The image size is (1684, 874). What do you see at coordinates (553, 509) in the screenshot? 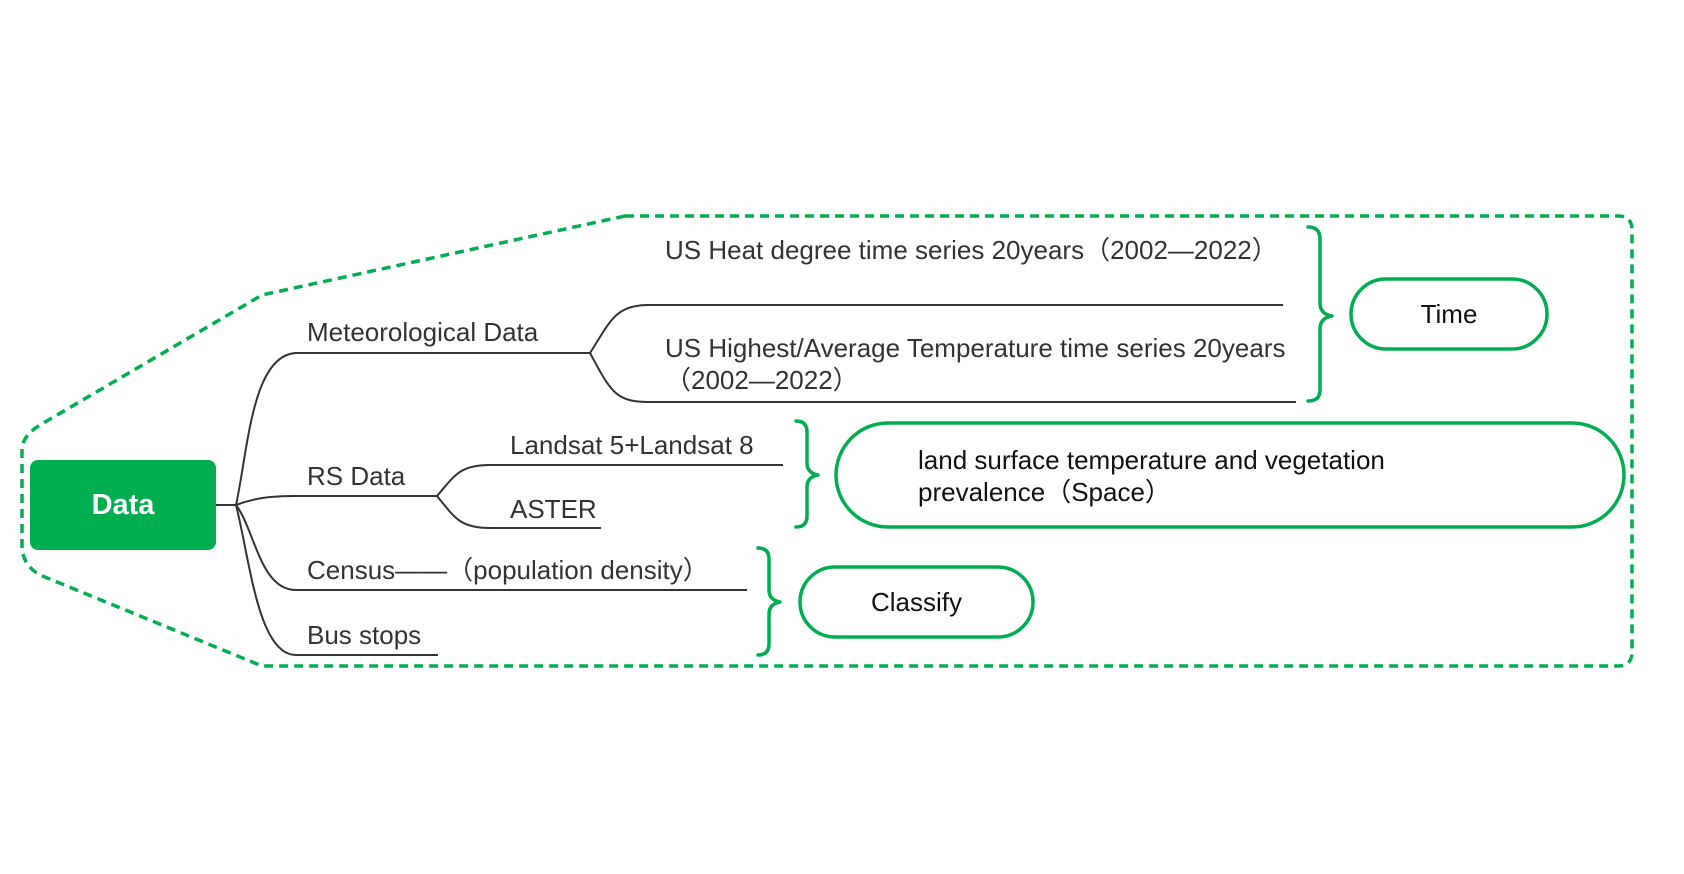
I see `child-aster-label: ASTER` at bounding box center [553, 509].